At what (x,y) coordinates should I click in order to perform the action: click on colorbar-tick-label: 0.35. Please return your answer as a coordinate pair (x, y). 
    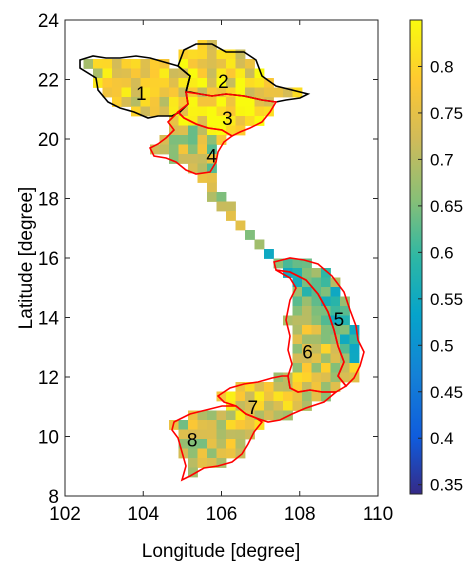
    Looking at the image, I should click on (446, 485).